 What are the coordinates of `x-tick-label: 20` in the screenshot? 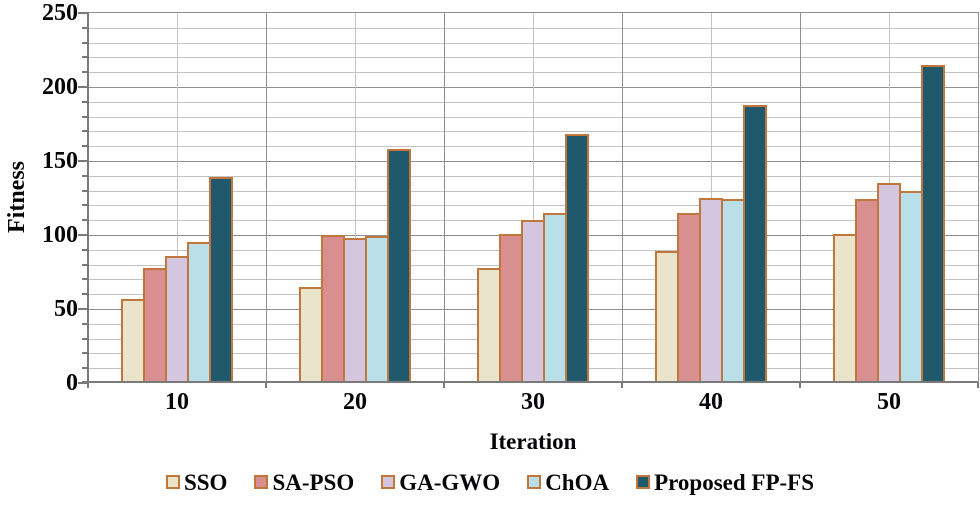 It's located at (355, 402).